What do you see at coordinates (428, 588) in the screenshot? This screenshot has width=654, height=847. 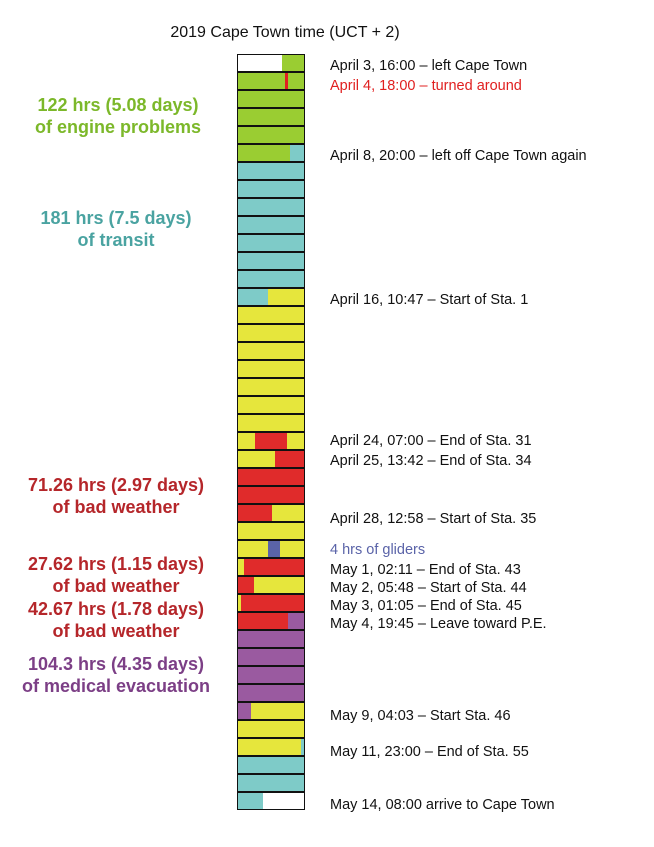 I see `event-start-sta-44: May 2, 05:48 – Start of Sta. 44` at bounding box center [428, 588].